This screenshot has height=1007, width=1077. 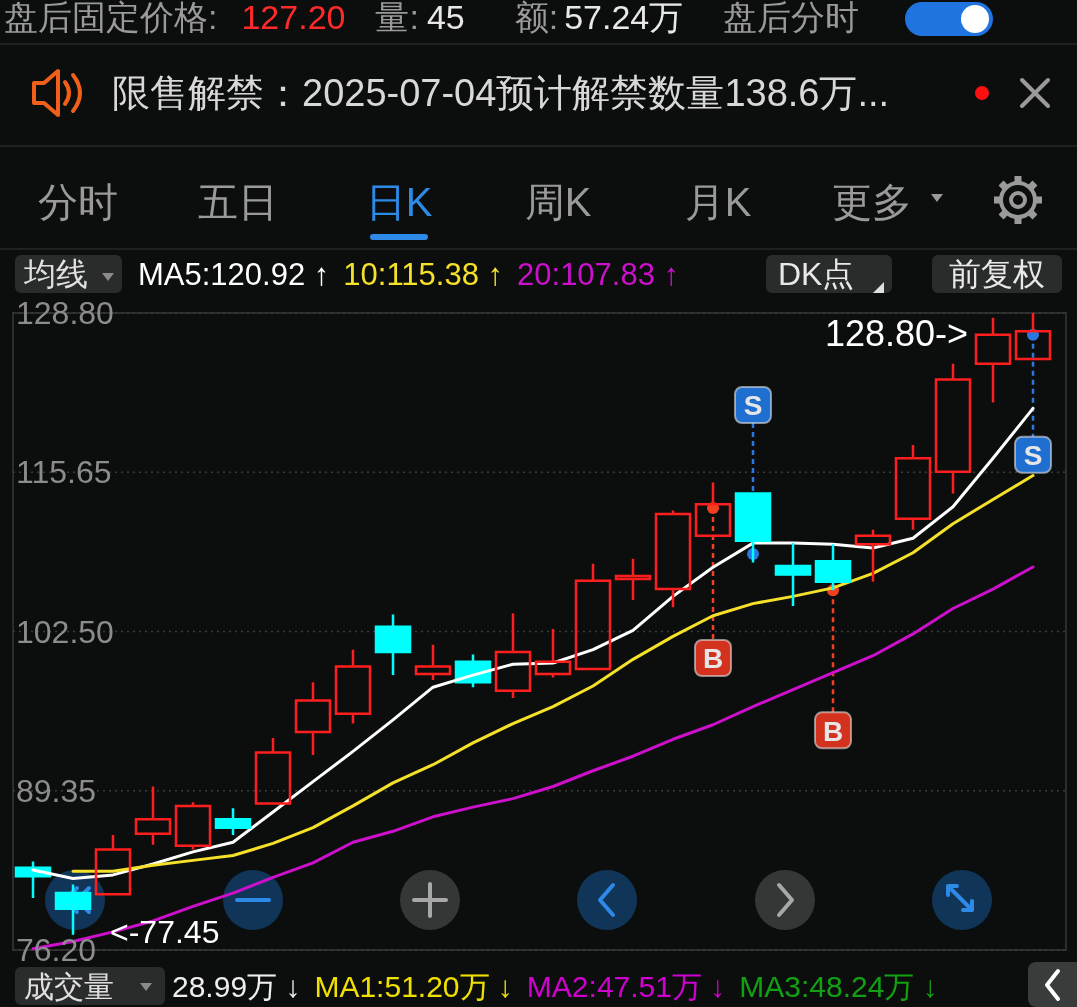 I want to click on y-tick-label: 102.50, so click(x=65, y=631).